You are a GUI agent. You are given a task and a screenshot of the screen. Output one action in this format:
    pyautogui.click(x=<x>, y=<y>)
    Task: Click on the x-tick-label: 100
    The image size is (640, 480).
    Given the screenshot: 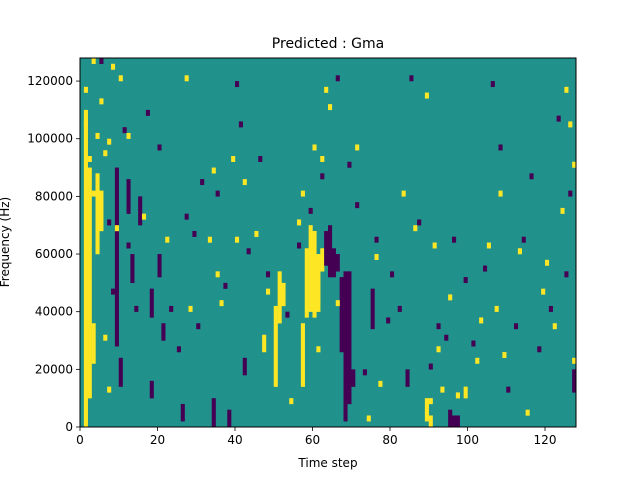 What is the action you would take?
    pyautogui.click(x=467, y=440)
    